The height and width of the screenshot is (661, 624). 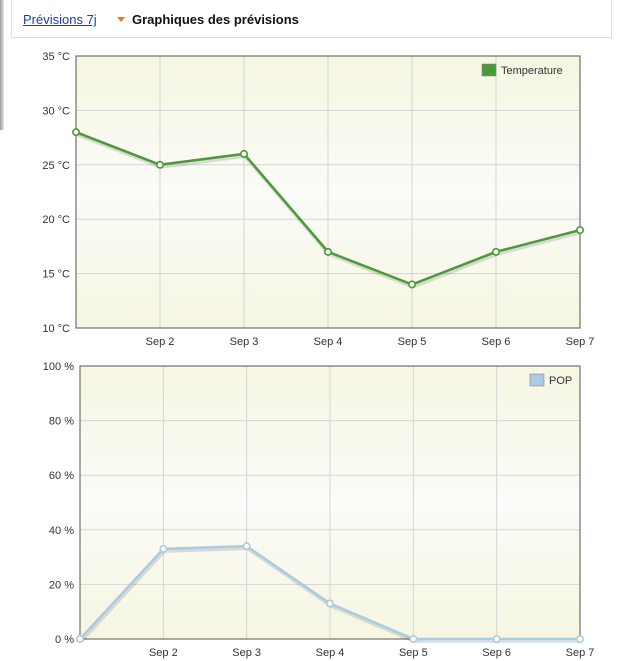 What do you see at coordinates (121, 19) in the screenshot?
I see `dropdown-arrow-icon` at bounding box center [121, 19].